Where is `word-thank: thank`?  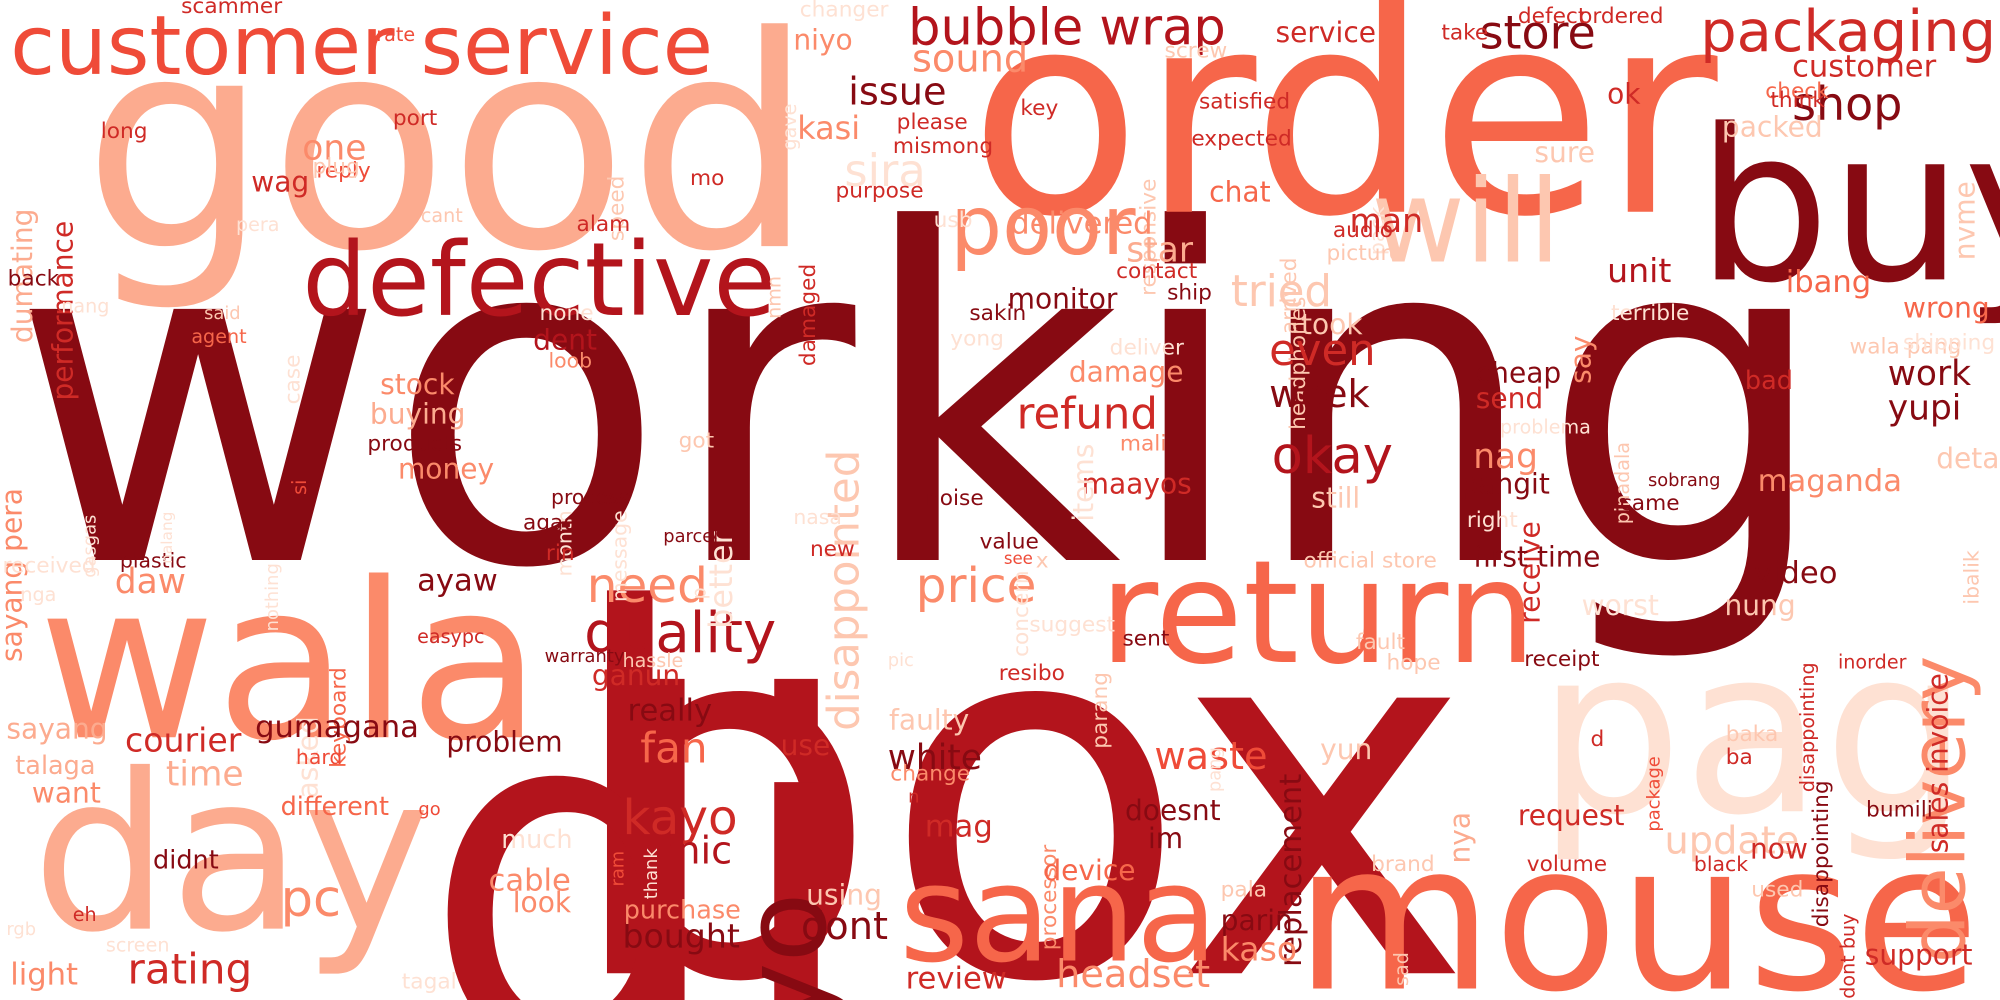 word-thank: thank is located at coordinates (651, 874).